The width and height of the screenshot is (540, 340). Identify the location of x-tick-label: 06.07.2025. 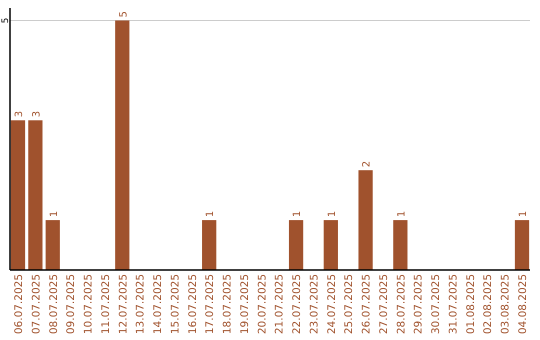
(18, 304).